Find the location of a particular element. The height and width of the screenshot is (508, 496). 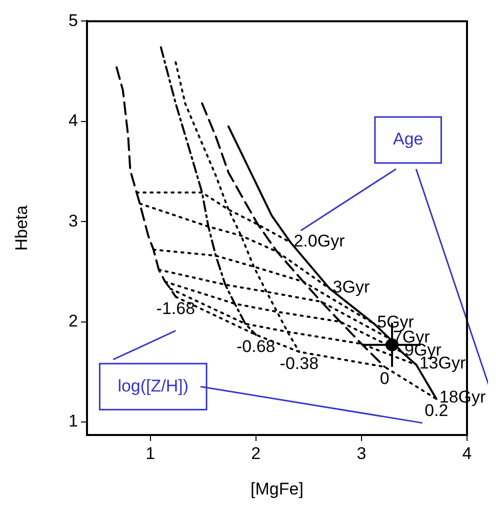

series-label: 0 is located at coordinates (385, 378).